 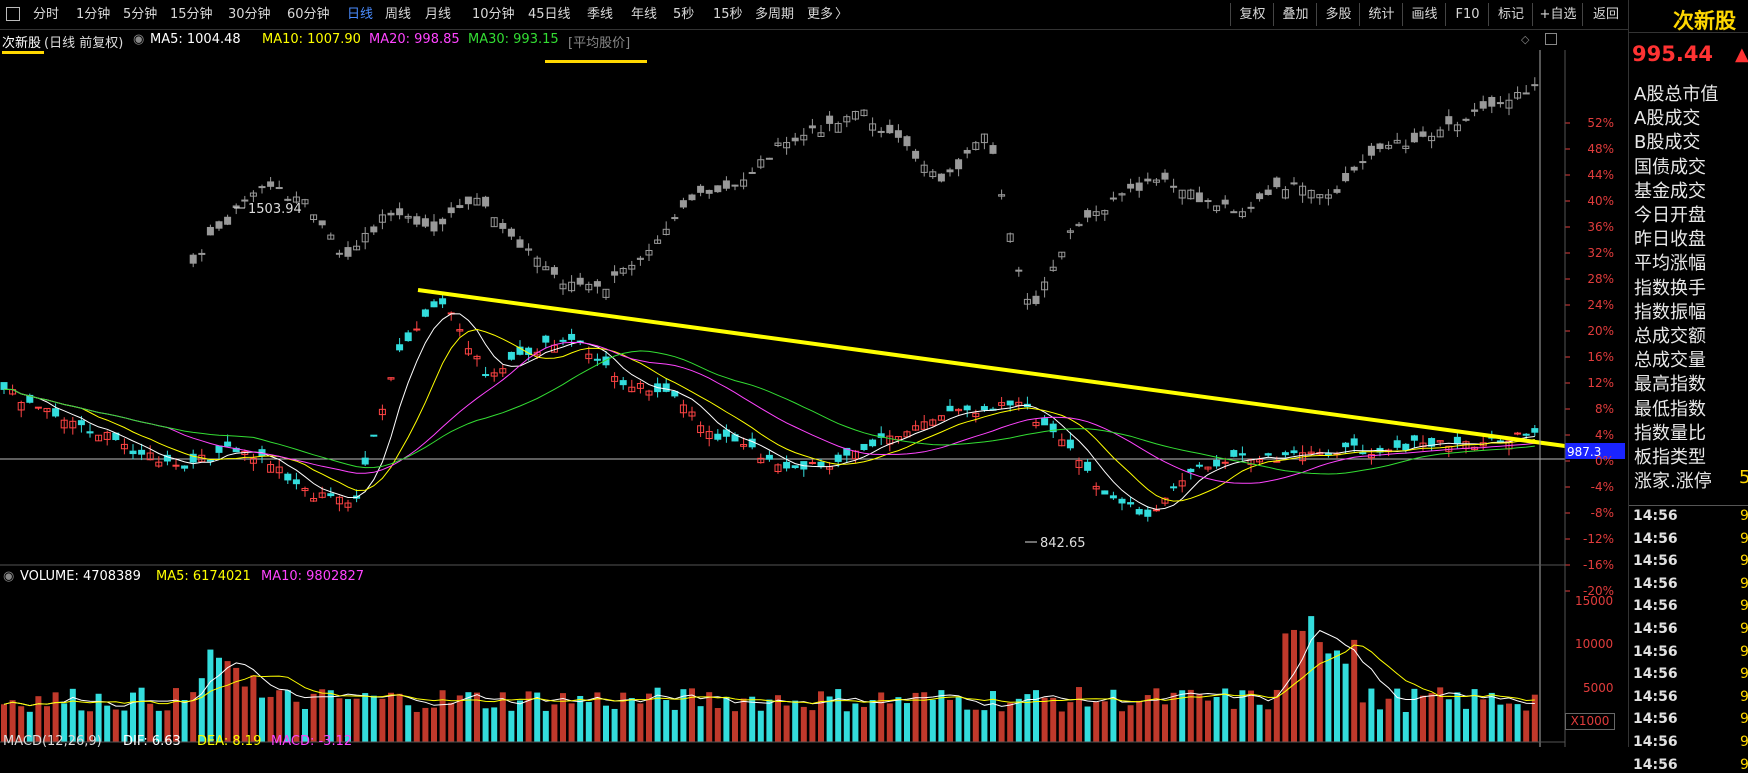 I want to click on chart-mode: (日线 前复权), so click(x=84, y=43).